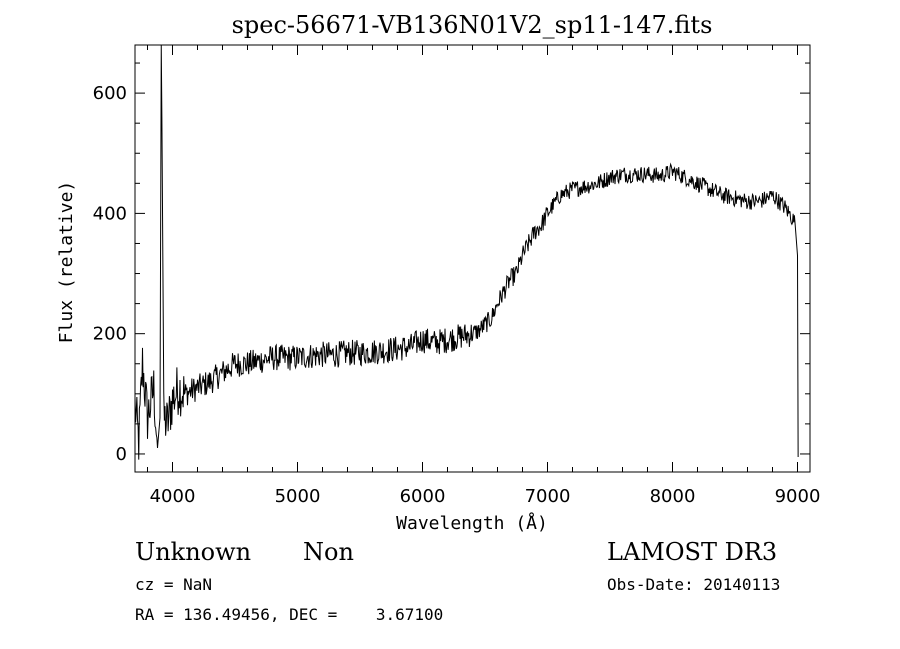  Describe the element at coordinates (110, 334) in the screenshot. I see `y-tick-label: 200` at that location.